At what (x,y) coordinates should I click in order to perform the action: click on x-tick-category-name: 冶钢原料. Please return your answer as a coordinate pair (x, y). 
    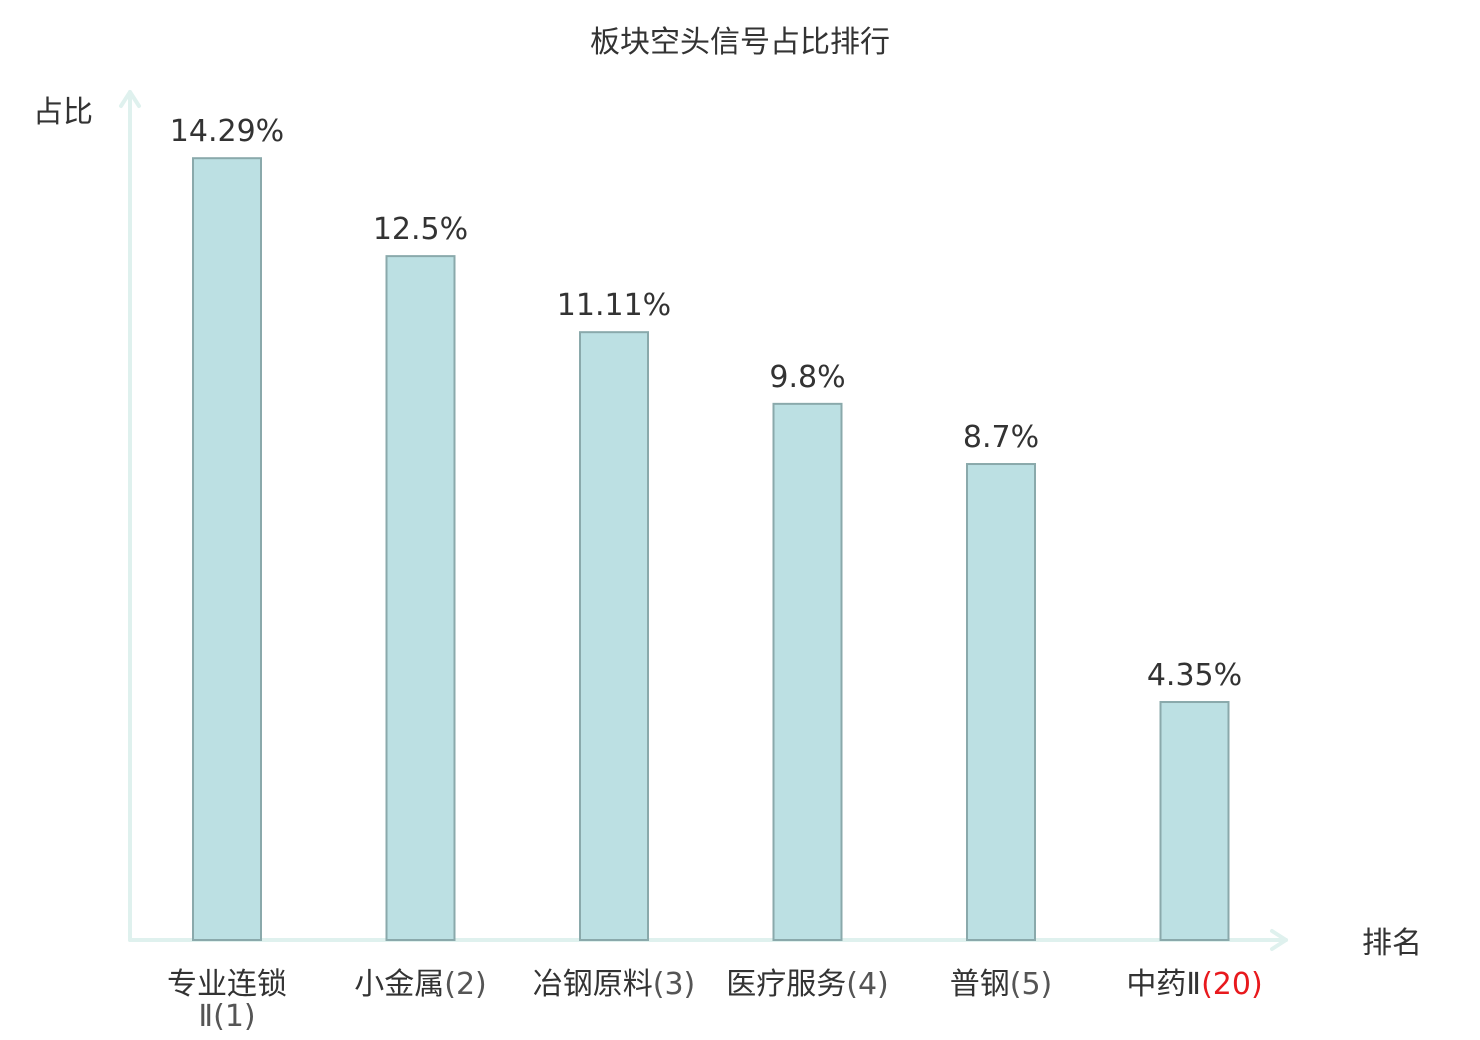
    Looking at the image, I should click on (593, 984).